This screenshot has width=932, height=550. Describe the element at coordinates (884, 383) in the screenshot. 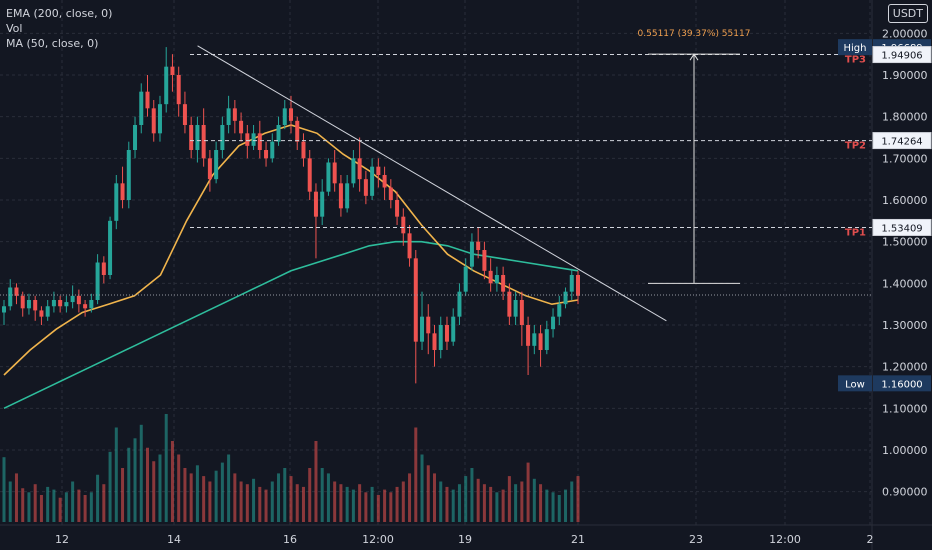

I see `price-tag: Low 1.16000` at that location.